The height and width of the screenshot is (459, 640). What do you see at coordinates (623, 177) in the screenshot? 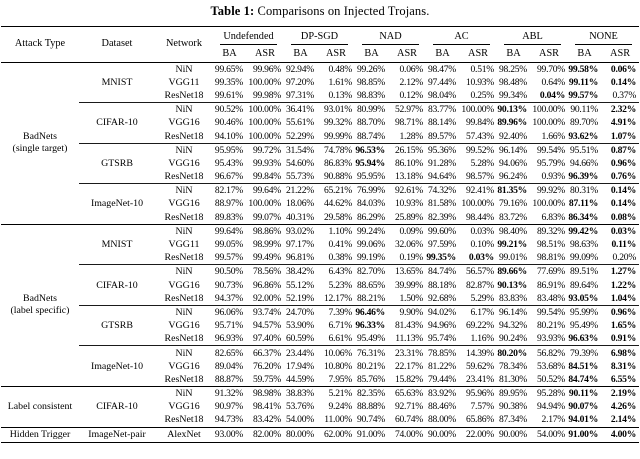
I see `value-cell: 0.76%` at bounding box center [623, 177].